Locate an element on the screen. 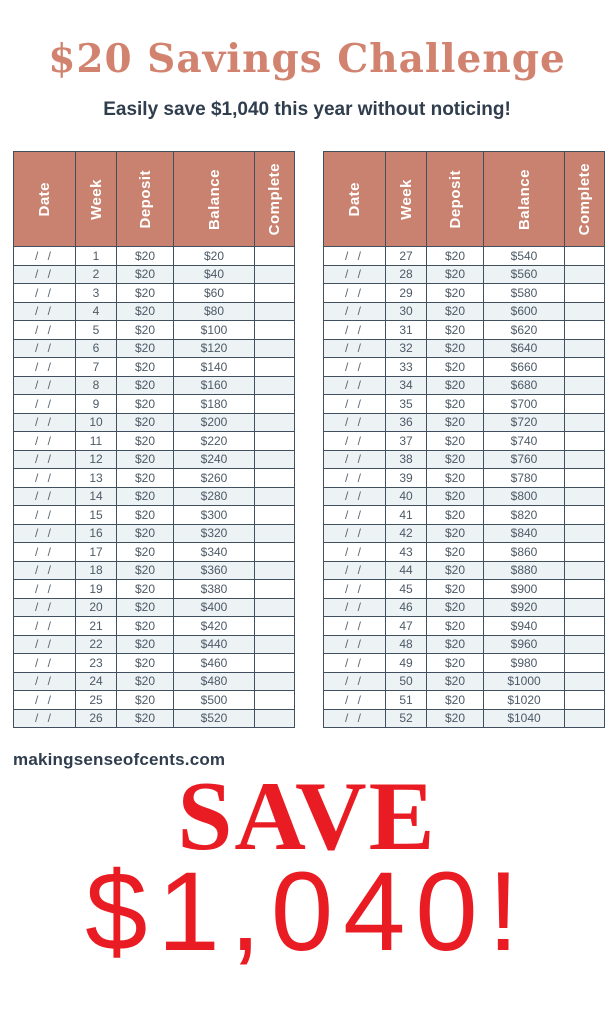  table-row: / /2 $20 $40 is located at coordinates (154, 274).